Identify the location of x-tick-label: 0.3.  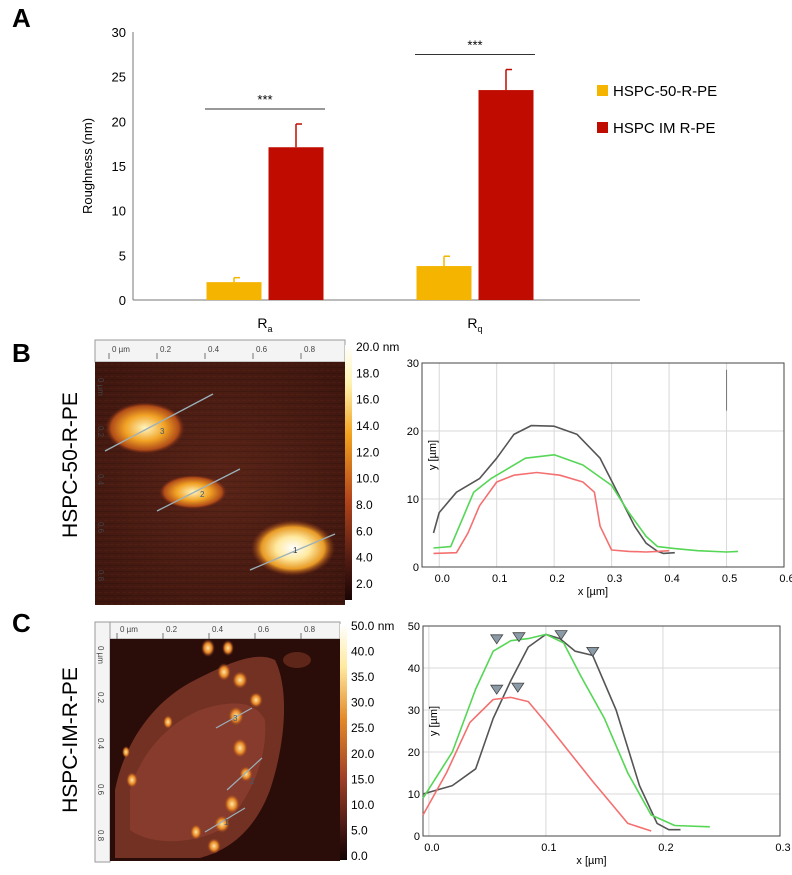
(782, 848).